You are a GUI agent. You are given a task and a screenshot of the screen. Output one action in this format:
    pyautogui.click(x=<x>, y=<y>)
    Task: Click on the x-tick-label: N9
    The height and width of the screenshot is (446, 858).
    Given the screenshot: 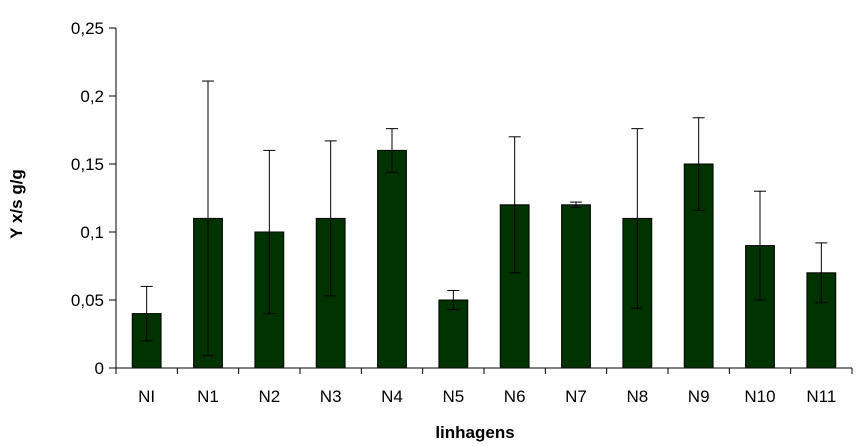 What is the action you would take?
    pyautogui.click(x=699, y=396)
    